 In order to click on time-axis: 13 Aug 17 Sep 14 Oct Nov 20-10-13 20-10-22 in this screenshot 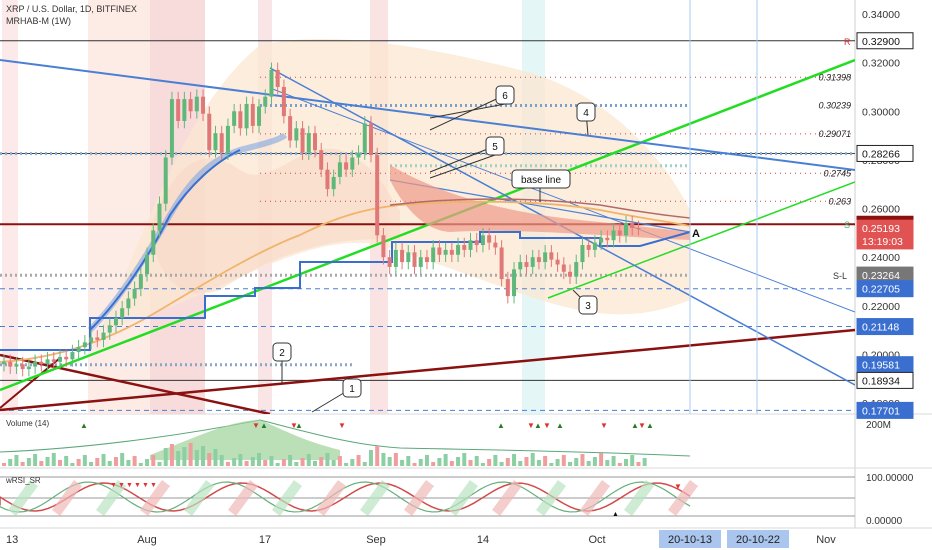, I will do `click(421, 539)`.